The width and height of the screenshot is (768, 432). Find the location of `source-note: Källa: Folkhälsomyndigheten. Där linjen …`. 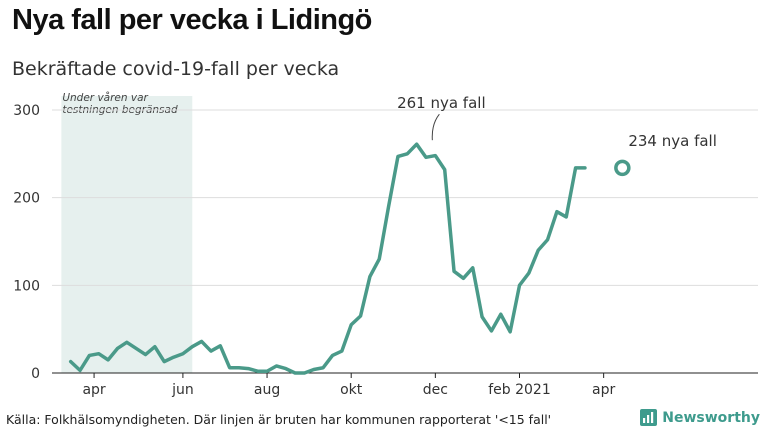

source-note: Källa: Folkhälsomyndigheten. Där linjen … is located at coordinates (279, 419).